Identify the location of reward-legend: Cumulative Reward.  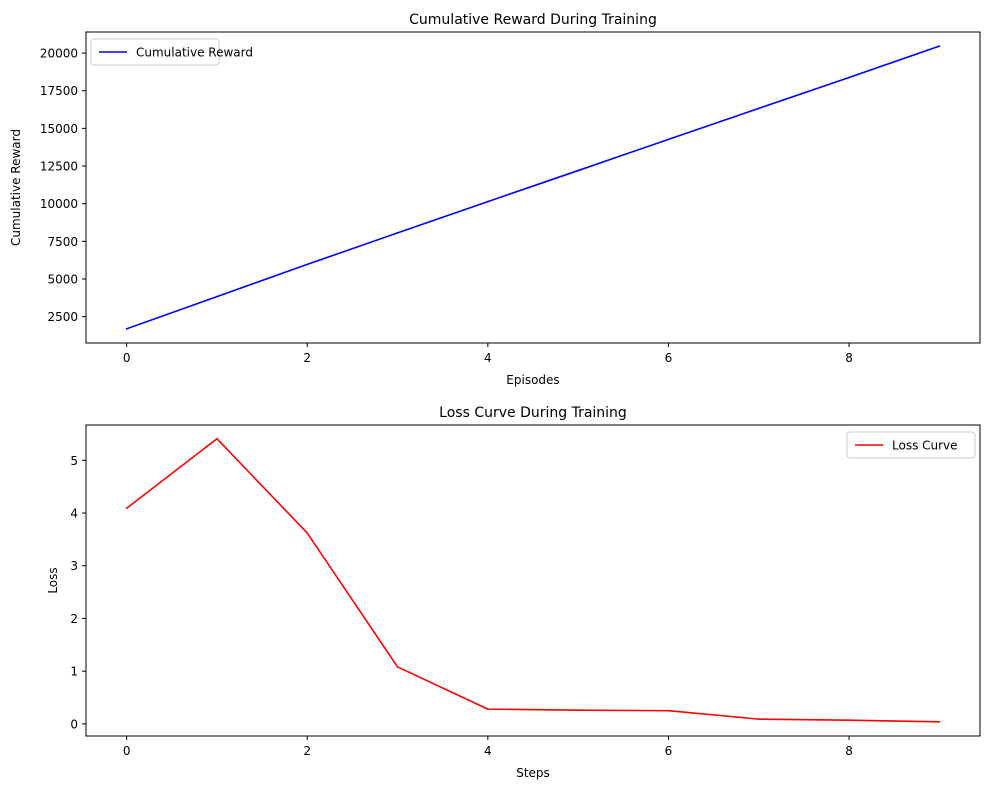
(171, 52).